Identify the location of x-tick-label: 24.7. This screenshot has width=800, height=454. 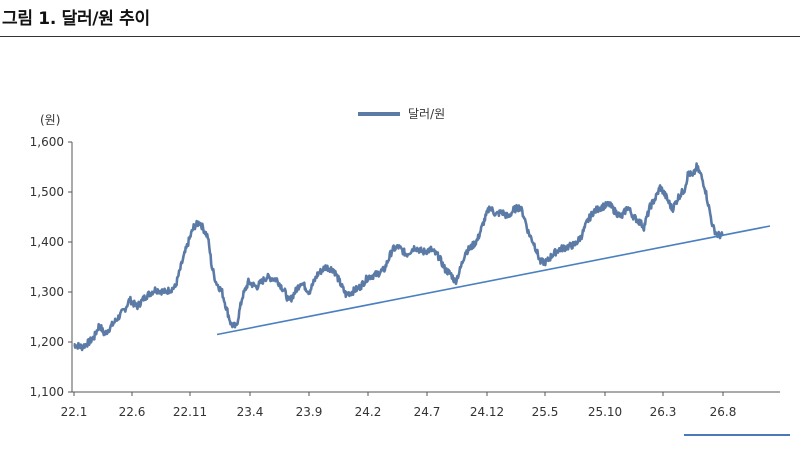
(427, 412).